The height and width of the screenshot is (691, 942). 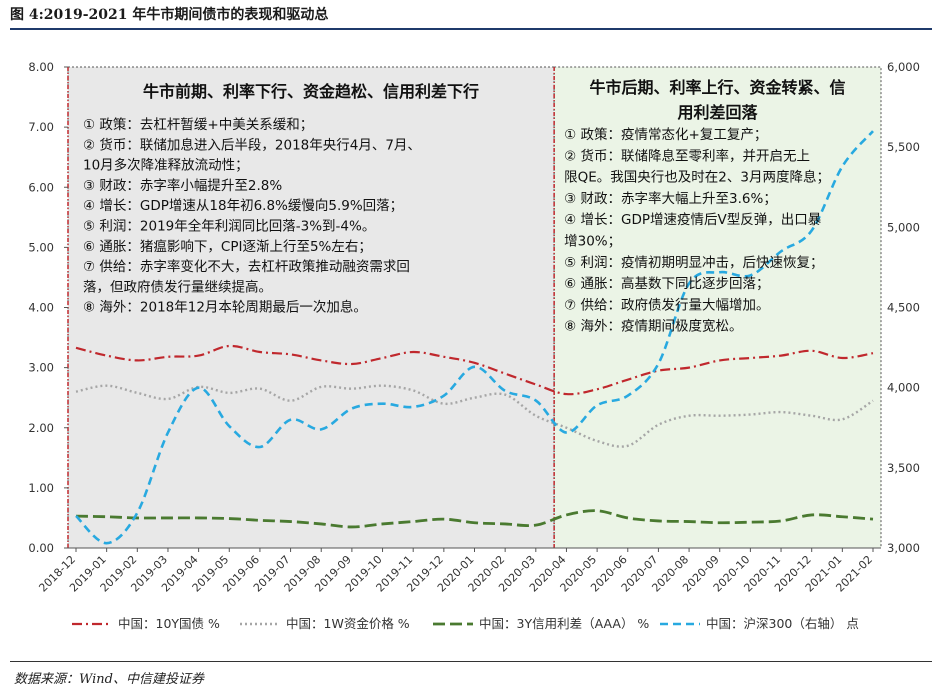 What do you see at coordinates (182, 185) in the screenshot?
I see `annotation-left-line: ③ 财政：赤字率小幅提升至2.8%` at bounding box center [182, 185].